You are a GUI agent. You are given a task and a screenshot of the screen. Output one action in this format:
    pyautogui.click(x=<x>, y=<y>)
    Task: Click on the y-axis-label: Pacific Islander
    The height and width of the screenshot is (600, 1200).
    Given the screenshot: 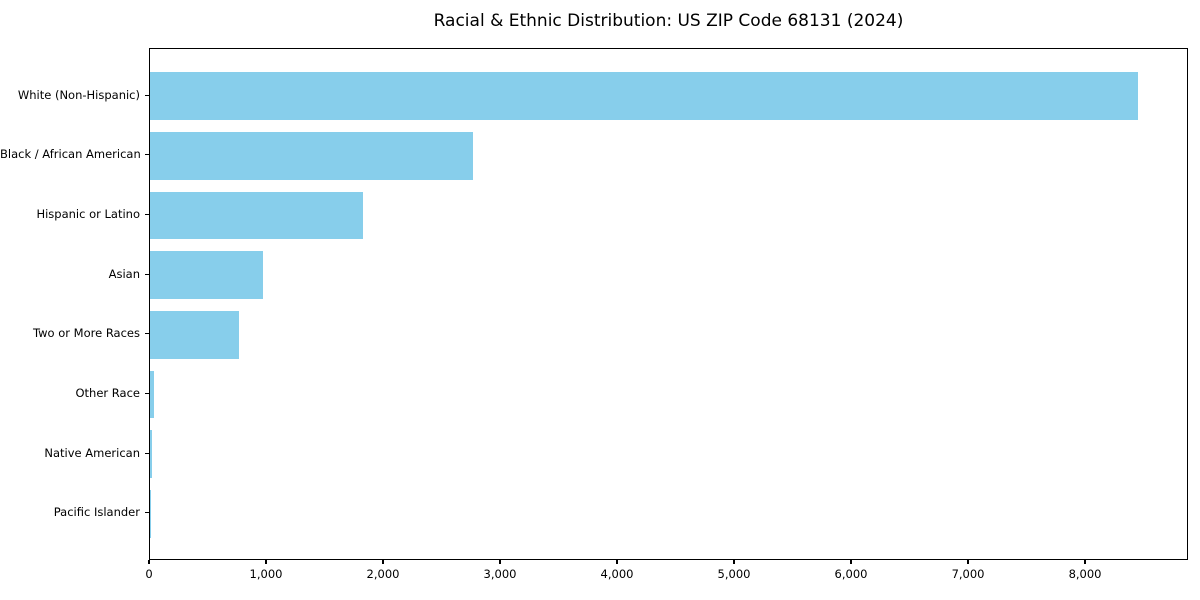 What is the action you would take?
    pyautogui.click(x=96, y=512)
    